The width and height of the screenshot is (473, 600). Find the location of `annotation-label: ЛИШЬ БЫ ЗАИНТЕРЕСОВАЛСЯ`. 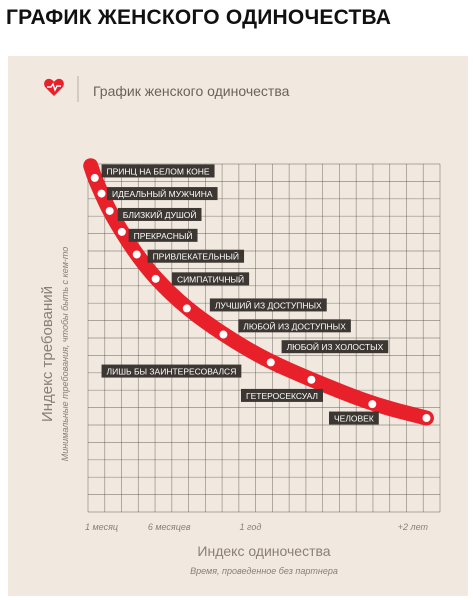

annotation-label: ЛИШЬ БЫ ЗАИНТЕРЕСОВАЛСЯ is located at coordinates (171, 371).